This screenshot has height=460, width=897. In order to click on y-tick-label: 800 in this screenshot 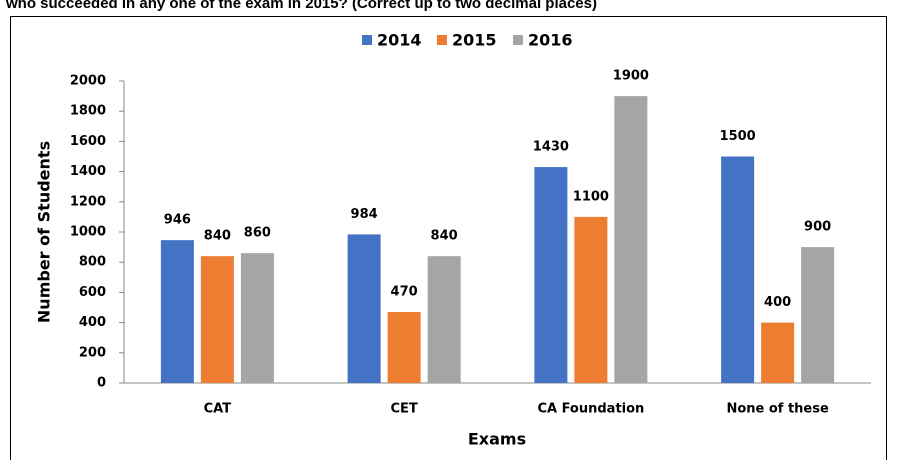, I will do `click(92, 262)`.